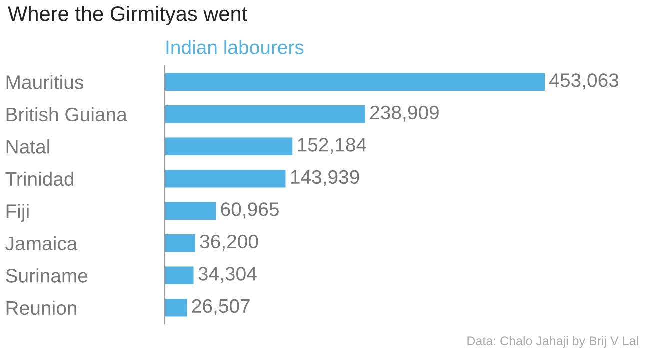 The width and height of the screenshot is (645, 354). Describe the element at coordinates (584, 82) in the screenshot. I see `data-label: 453,063` at that location.